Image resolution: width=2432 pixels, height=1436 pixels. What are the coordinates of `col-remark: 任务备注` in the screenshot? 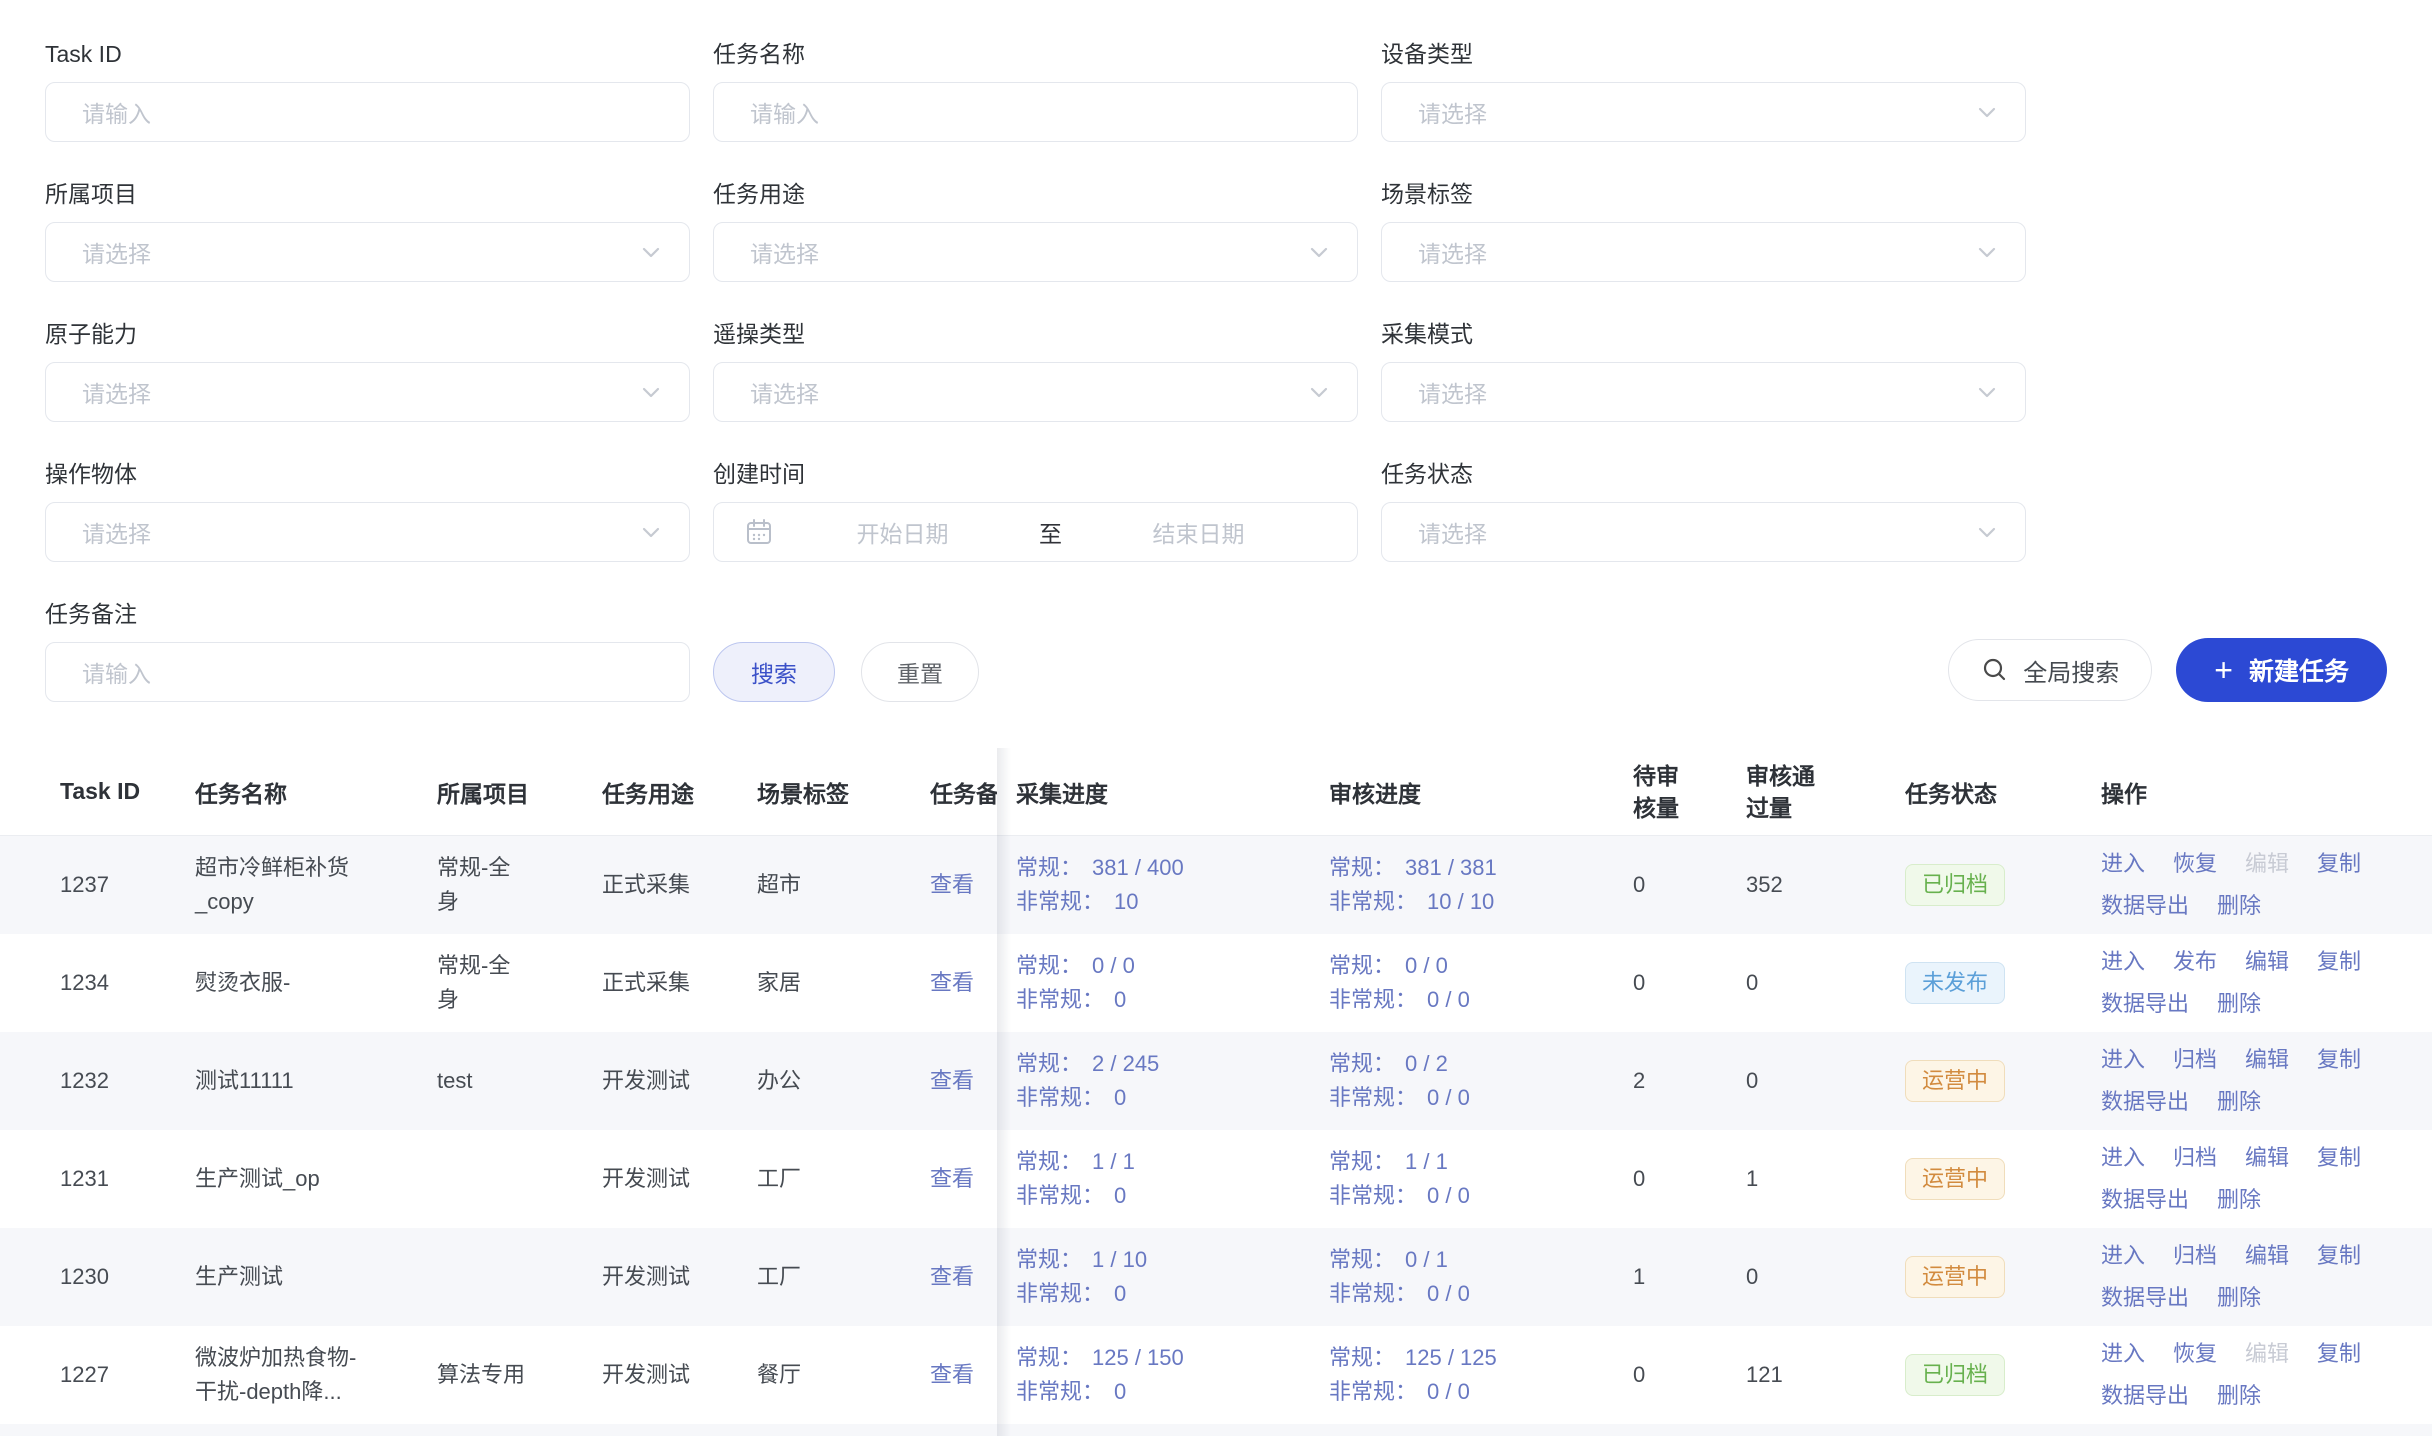 It's located at (963, 793).